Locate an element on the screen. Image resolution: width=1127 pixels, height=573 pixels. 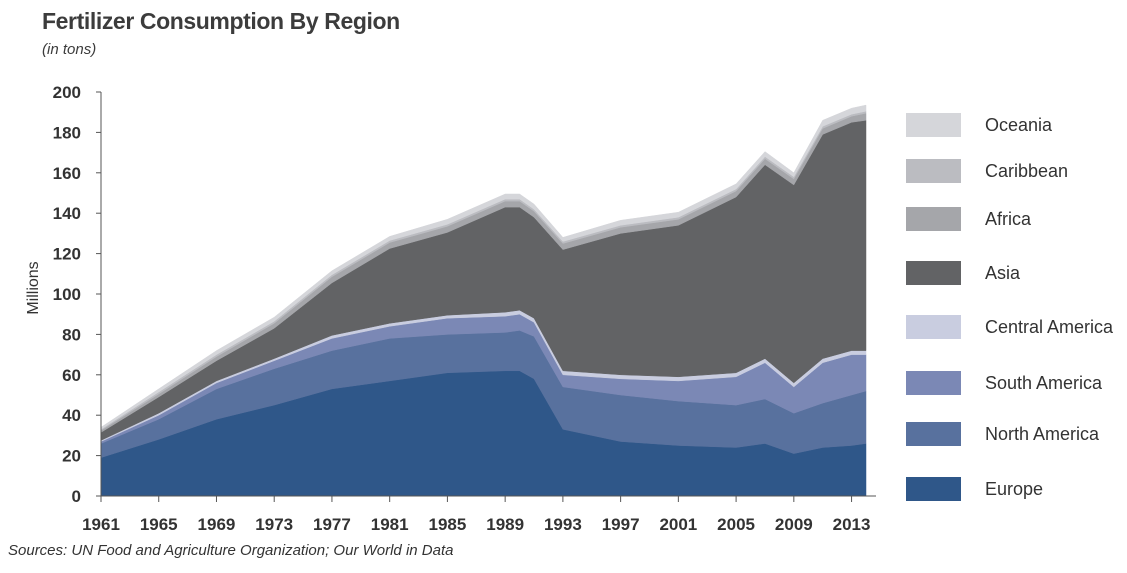
y-tick-label: 60 is located at coordinates (71, 375).